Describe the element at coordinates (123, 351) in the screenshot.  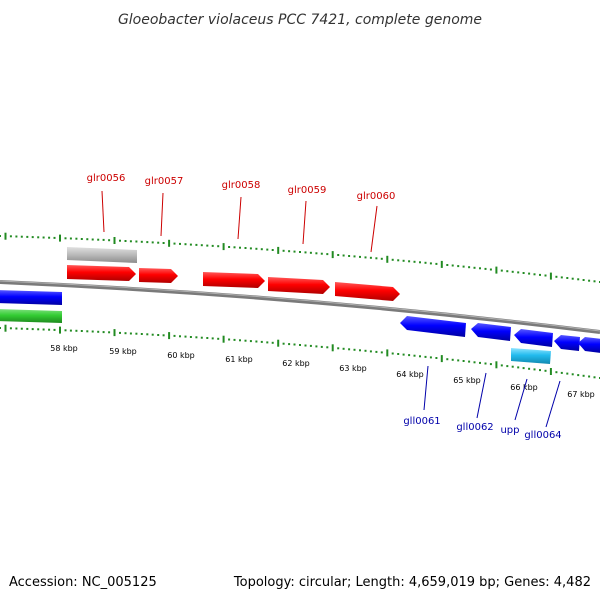
I see `ruler-label: 59 kbp` at that location.